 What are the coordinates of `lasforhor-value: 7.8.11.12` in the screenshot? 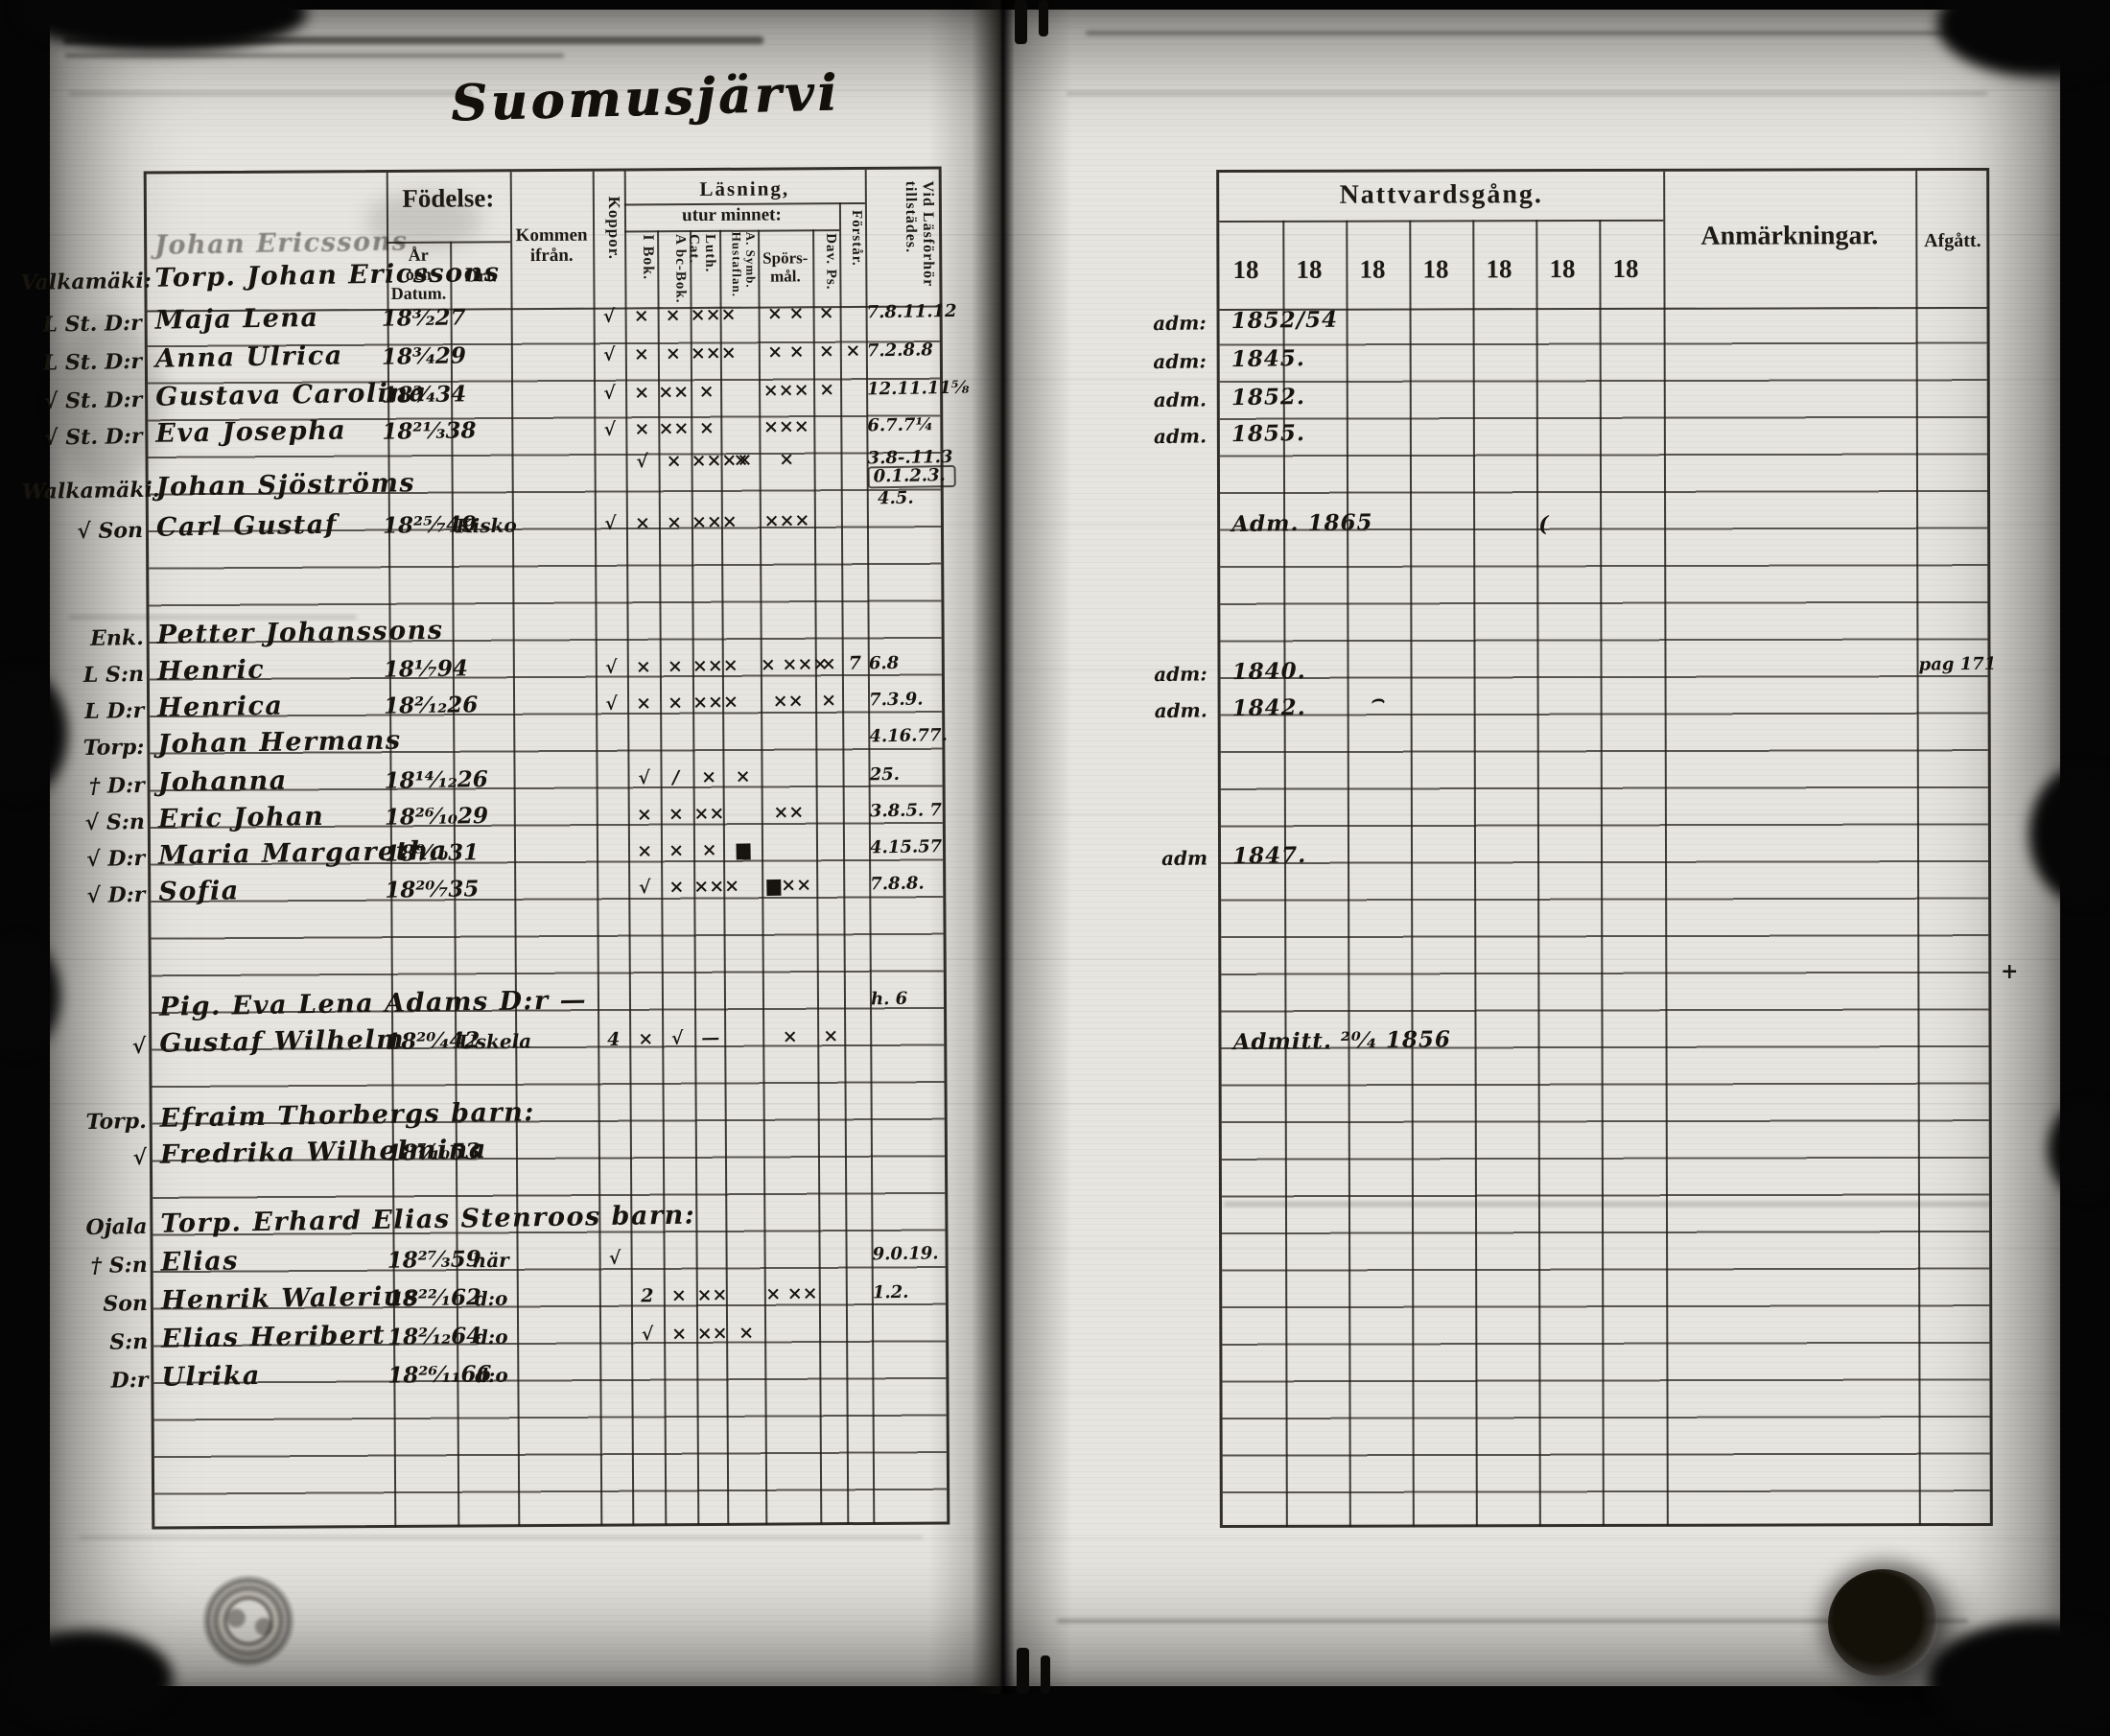 It's located at (912, 311).